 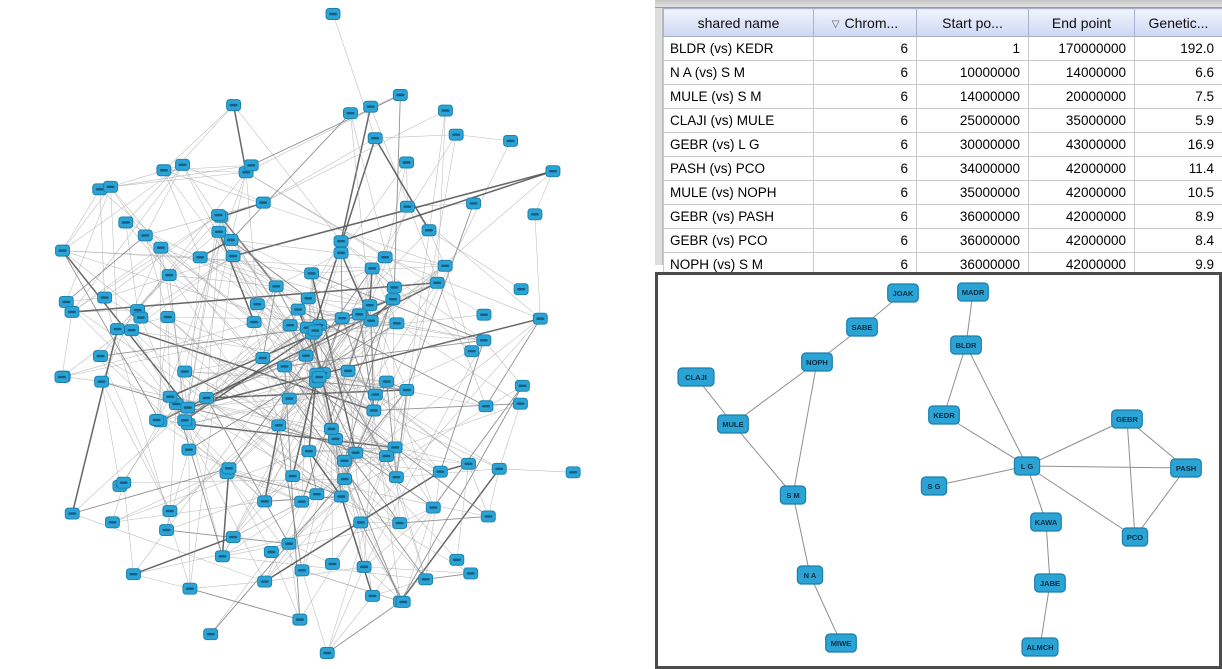 What do you see at coordinates (738, 22) in the screenshot?
I see `column-header-shared-name: shared name` at bounding box center [738, 22].